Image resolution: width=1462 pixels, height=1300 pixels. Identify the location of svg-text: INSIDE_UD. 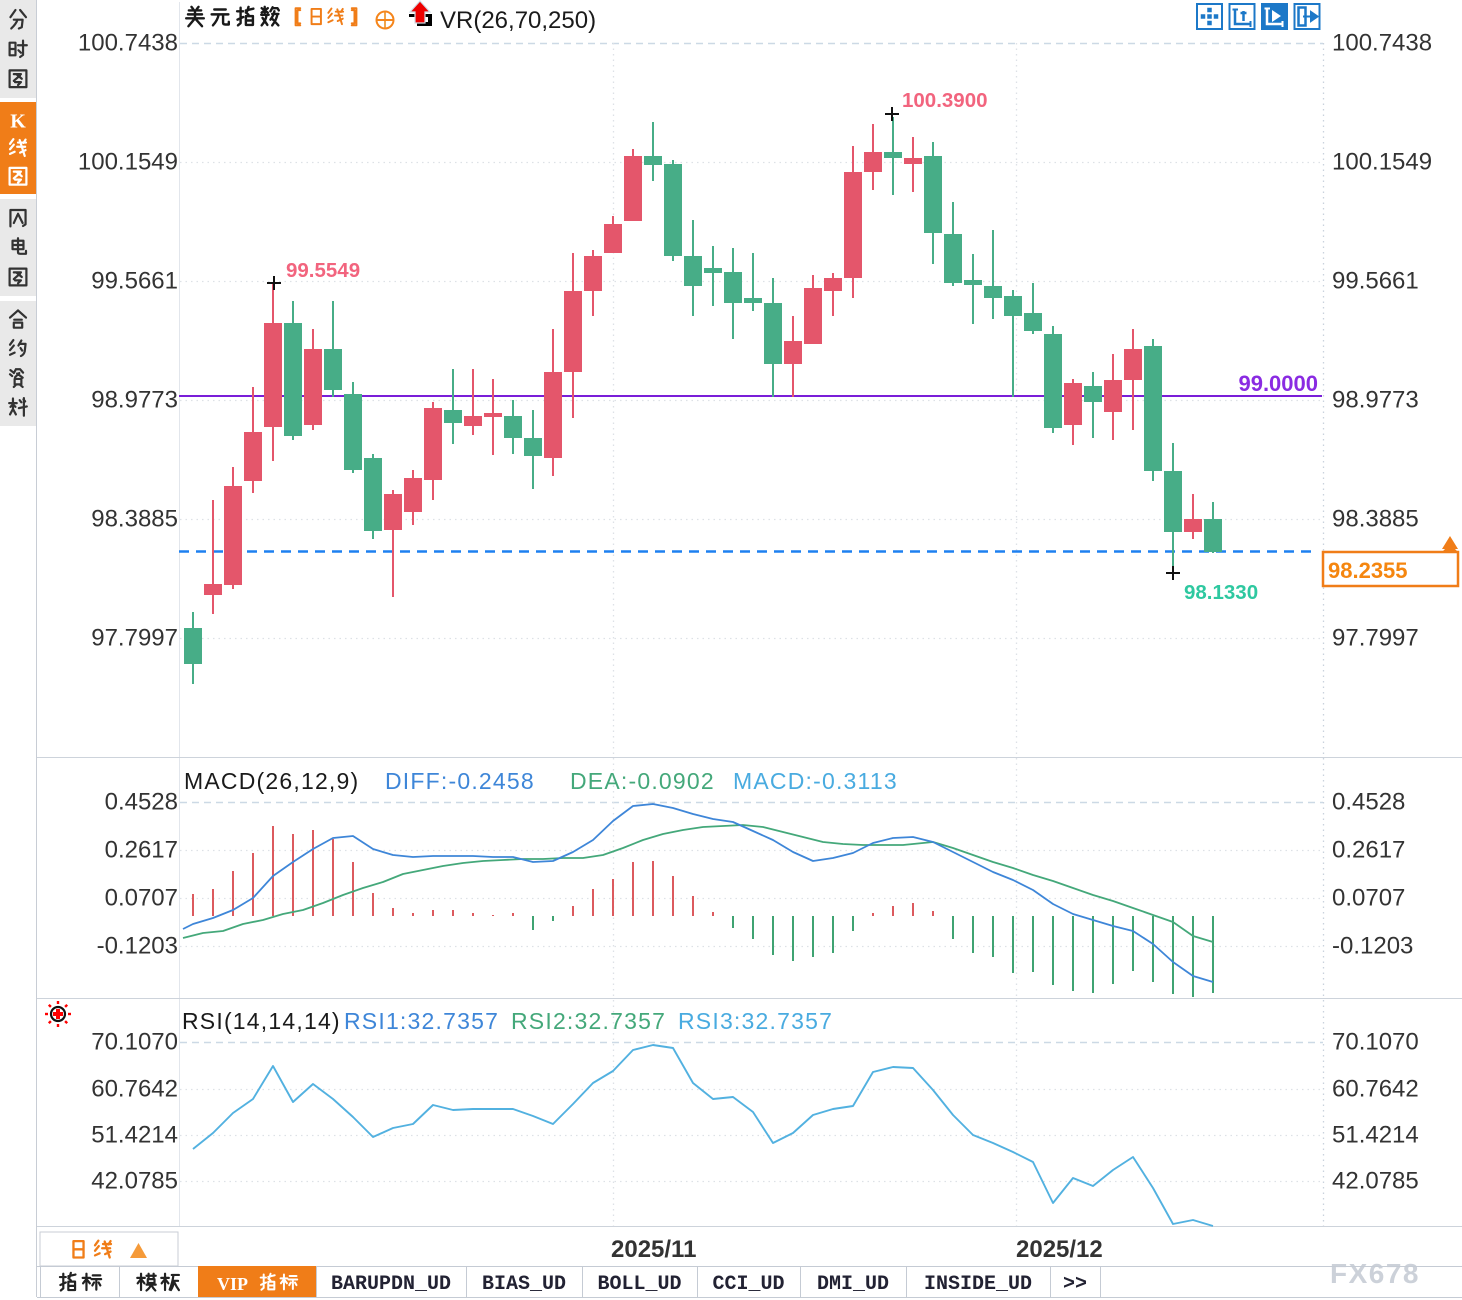
(978, 1284).